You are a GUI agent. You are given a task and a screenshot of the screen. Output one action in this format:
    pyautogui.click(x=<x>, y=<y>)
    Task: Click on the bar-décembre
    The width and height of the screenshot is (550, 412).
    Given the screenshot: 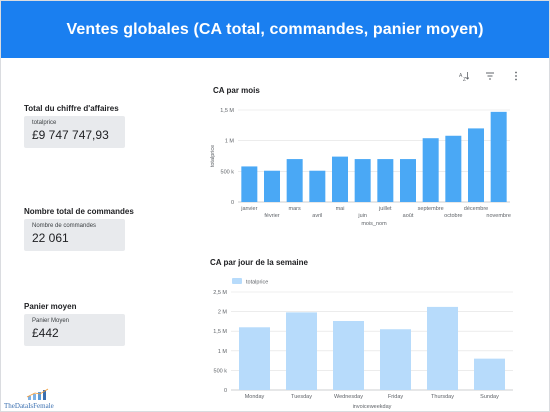 What is the action you would take?
    pyautogui.click(x=476, y=165)
    